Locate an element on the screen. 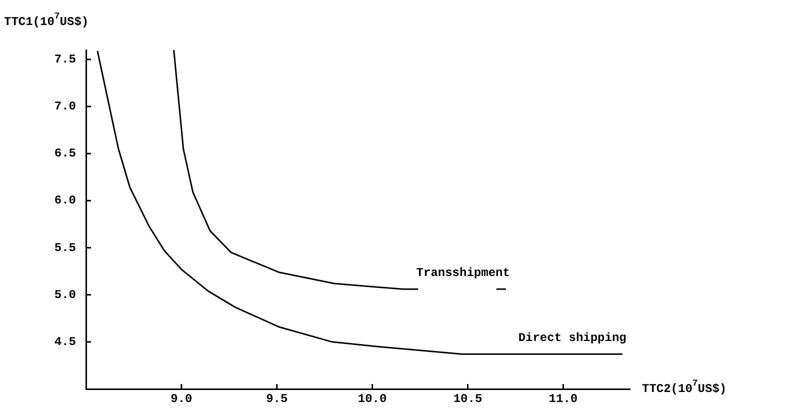 The image size is (796, 419). y-tick-label: 7.0 is located at coordinates (65, 107).